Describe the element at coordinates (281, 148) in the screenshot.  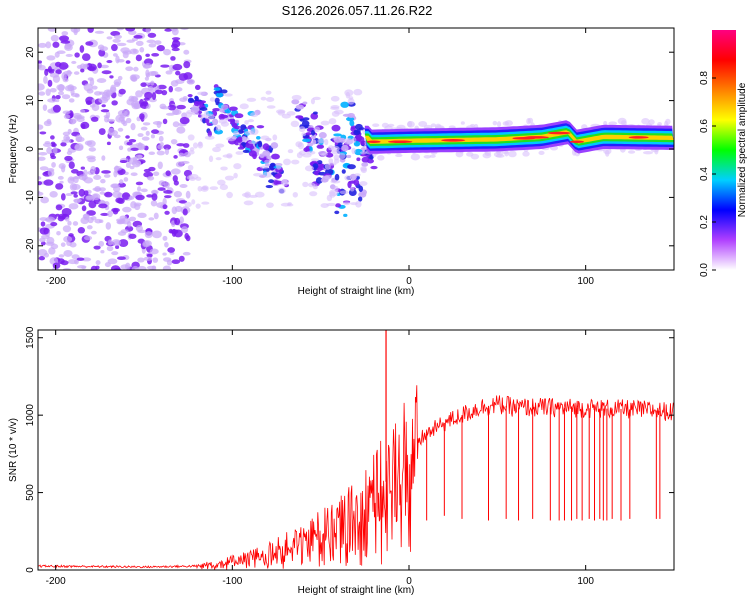
I see `spectrogram-feature-descending-streaks` at that location.